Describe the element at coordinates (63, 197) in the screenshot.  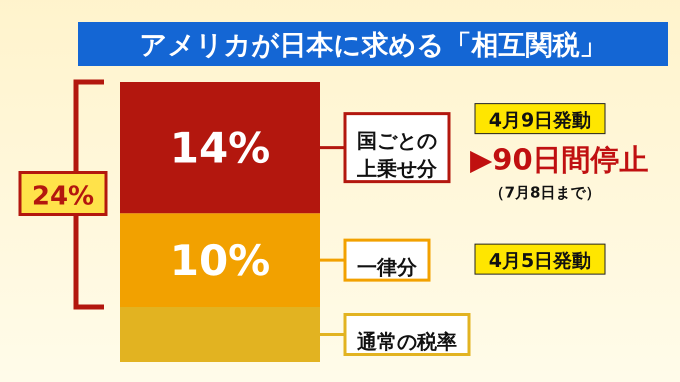
I see `text: 24%` at that location.